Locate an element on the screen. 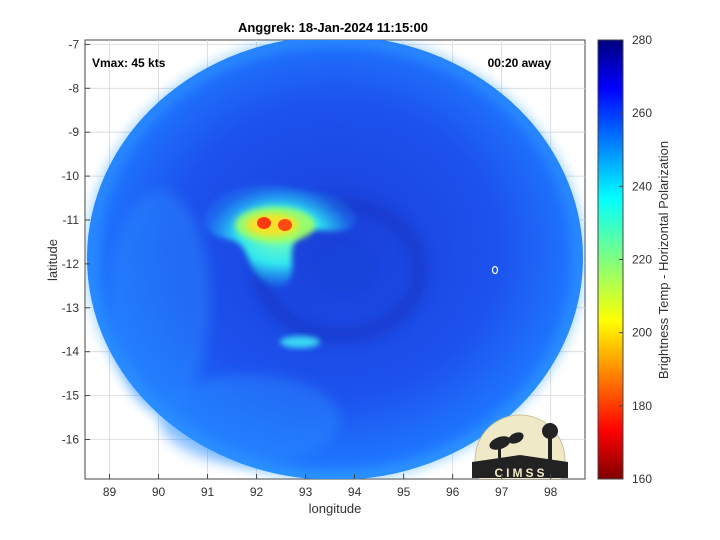 The image size is (720, 540). colorbar is located at coordinates (610, 259).